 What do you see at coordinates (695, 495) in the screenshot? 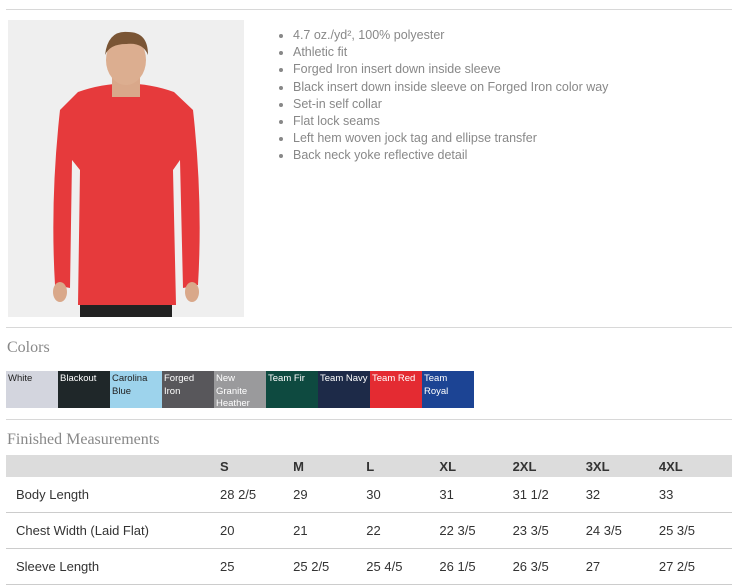
I see `measurement-cell: 33` at bounding box center [695, 495].